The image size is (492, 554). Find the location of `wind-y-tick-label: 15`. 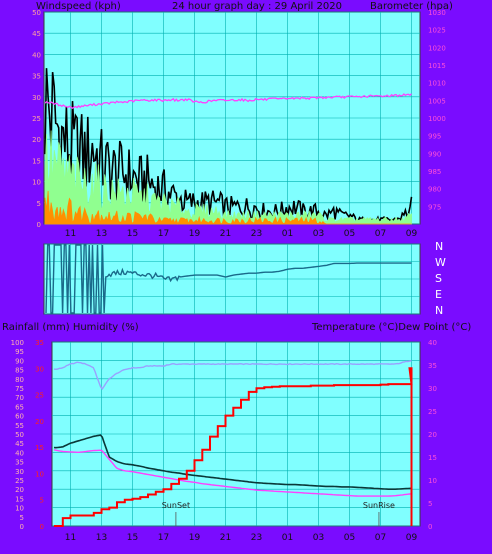

wind-y-tick-label: 15 is located at coordinates (36, 161).